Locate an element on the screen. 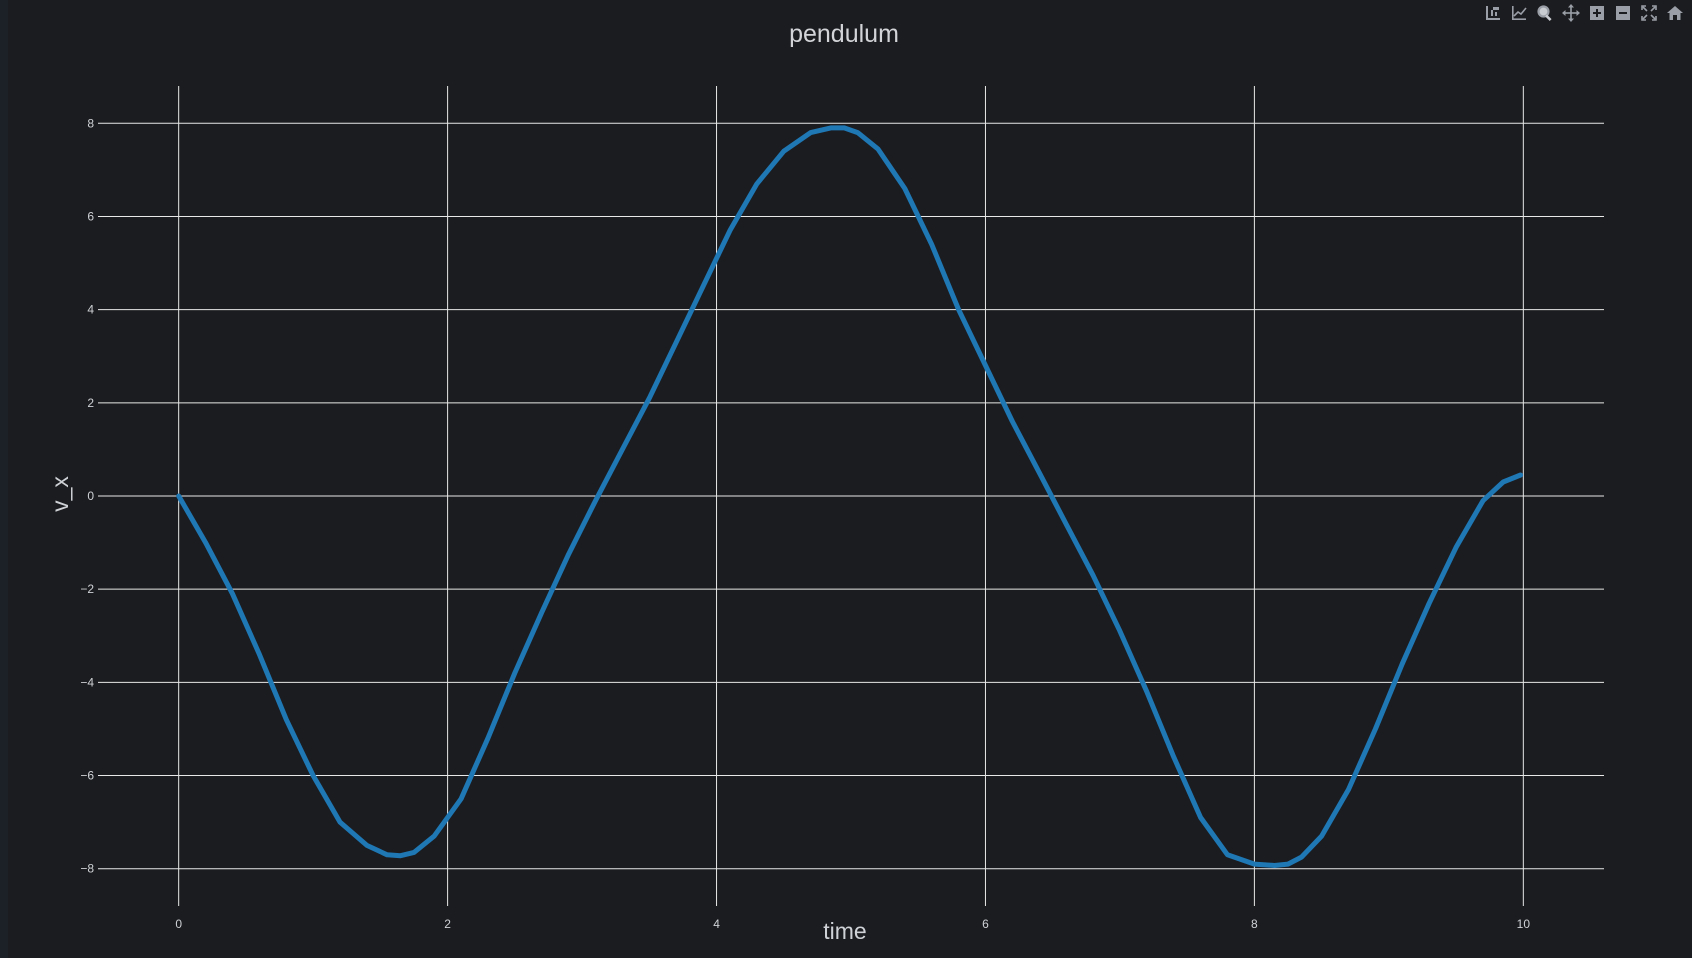 Image resolution: width=1692 pixels, height=958 pixels. autoscale-icon is located at coordinates (1649, 13).